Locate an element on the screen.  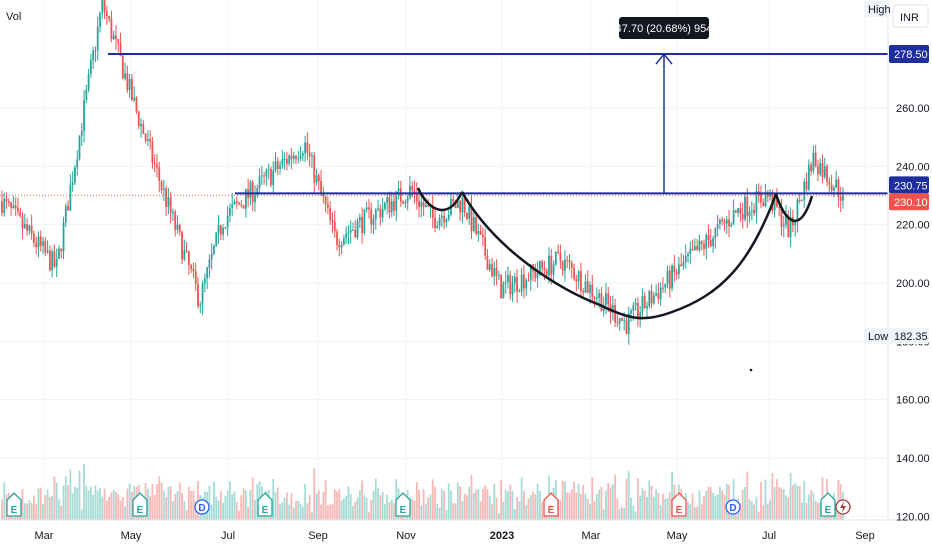
vol-label: Vol is located at coordinates (13, 17).